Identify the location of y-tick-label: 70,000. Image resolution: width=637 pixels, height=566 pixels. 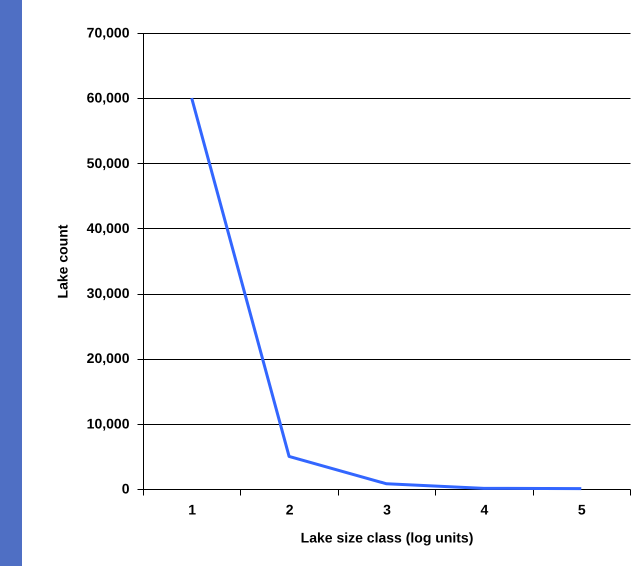
(108, 32).